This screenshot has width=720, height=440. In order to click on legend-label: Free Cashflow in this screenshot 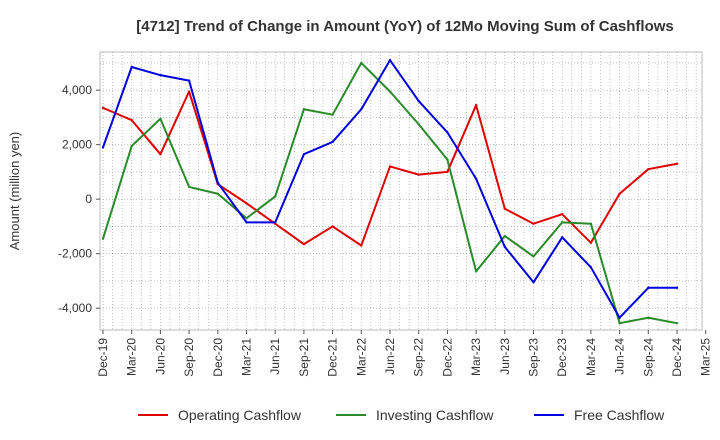, I will do `click(619, 415)`.